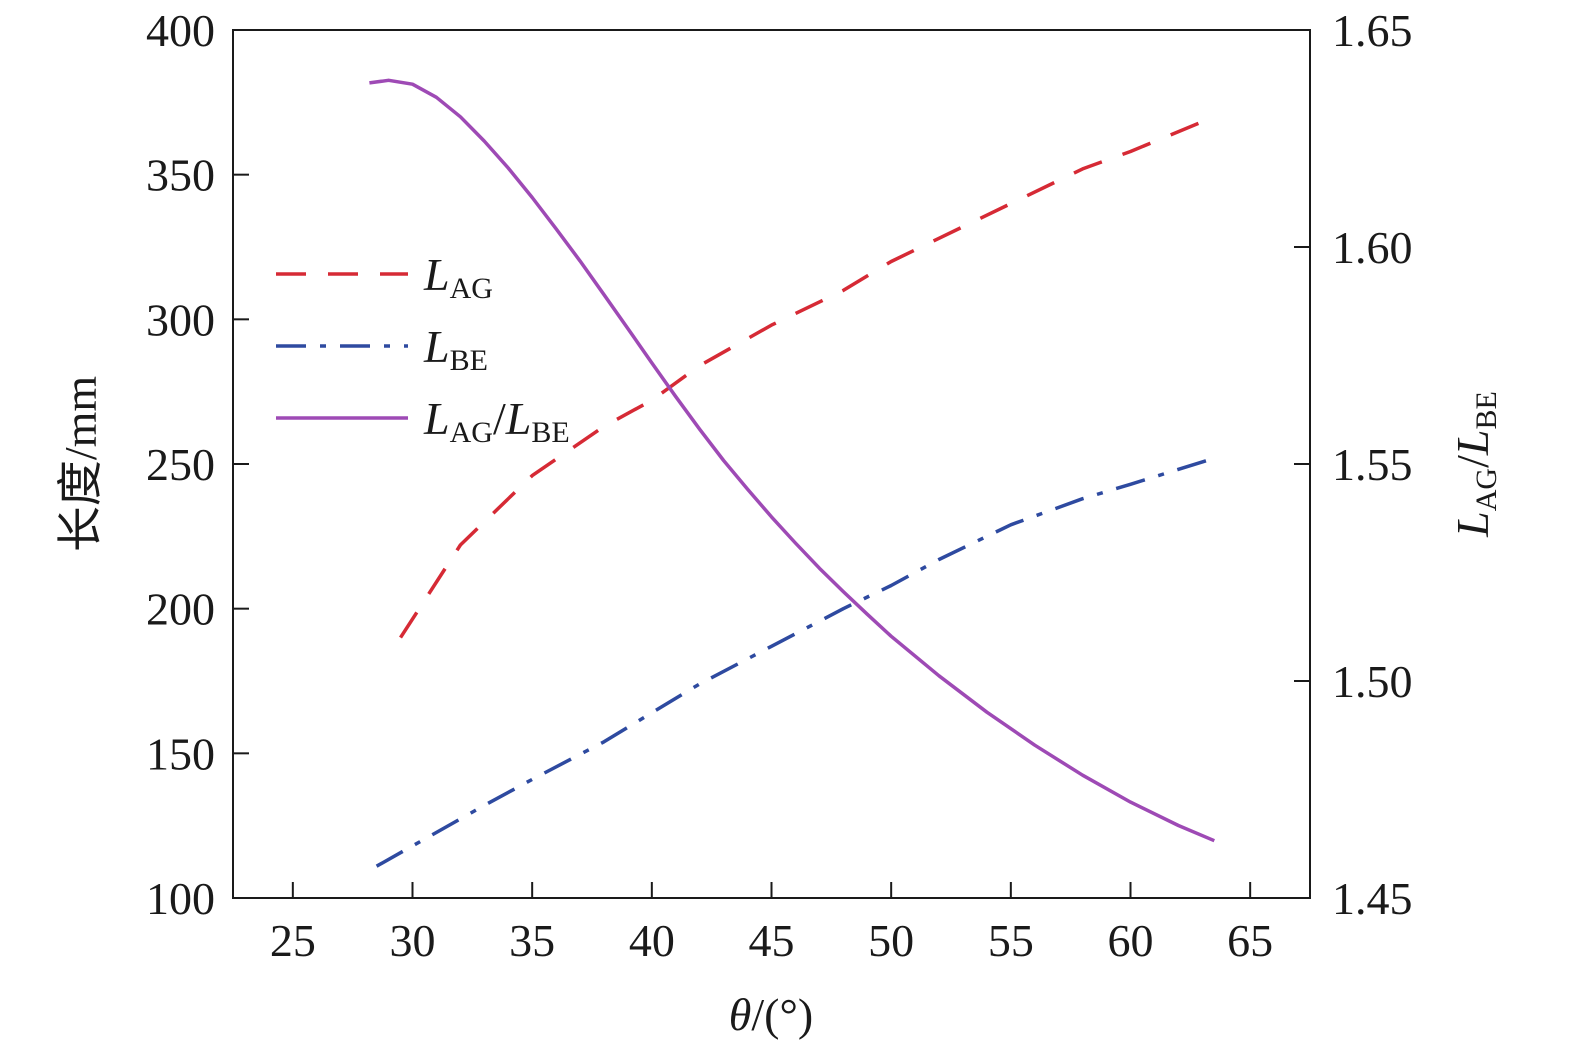  Describe the element at coordinates (1372, 681) in the screenshot. I see `y-right-tick-label: 1.50` at that location.